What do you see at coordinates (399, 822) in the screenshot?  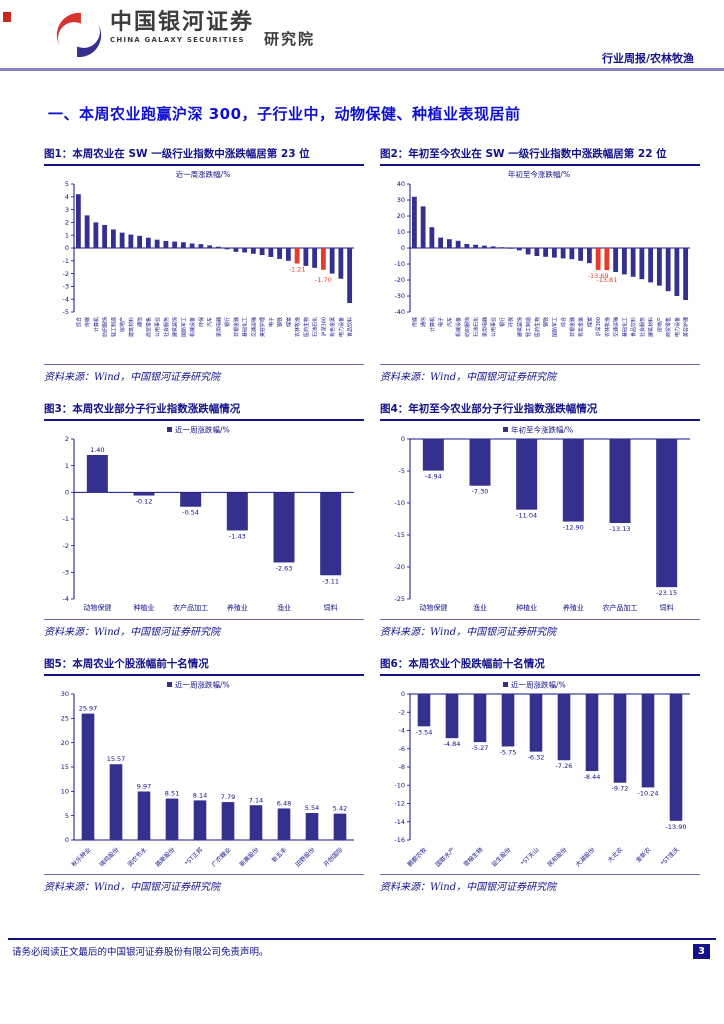 I see `svg-text: -14` at bounding box center [399, 822].